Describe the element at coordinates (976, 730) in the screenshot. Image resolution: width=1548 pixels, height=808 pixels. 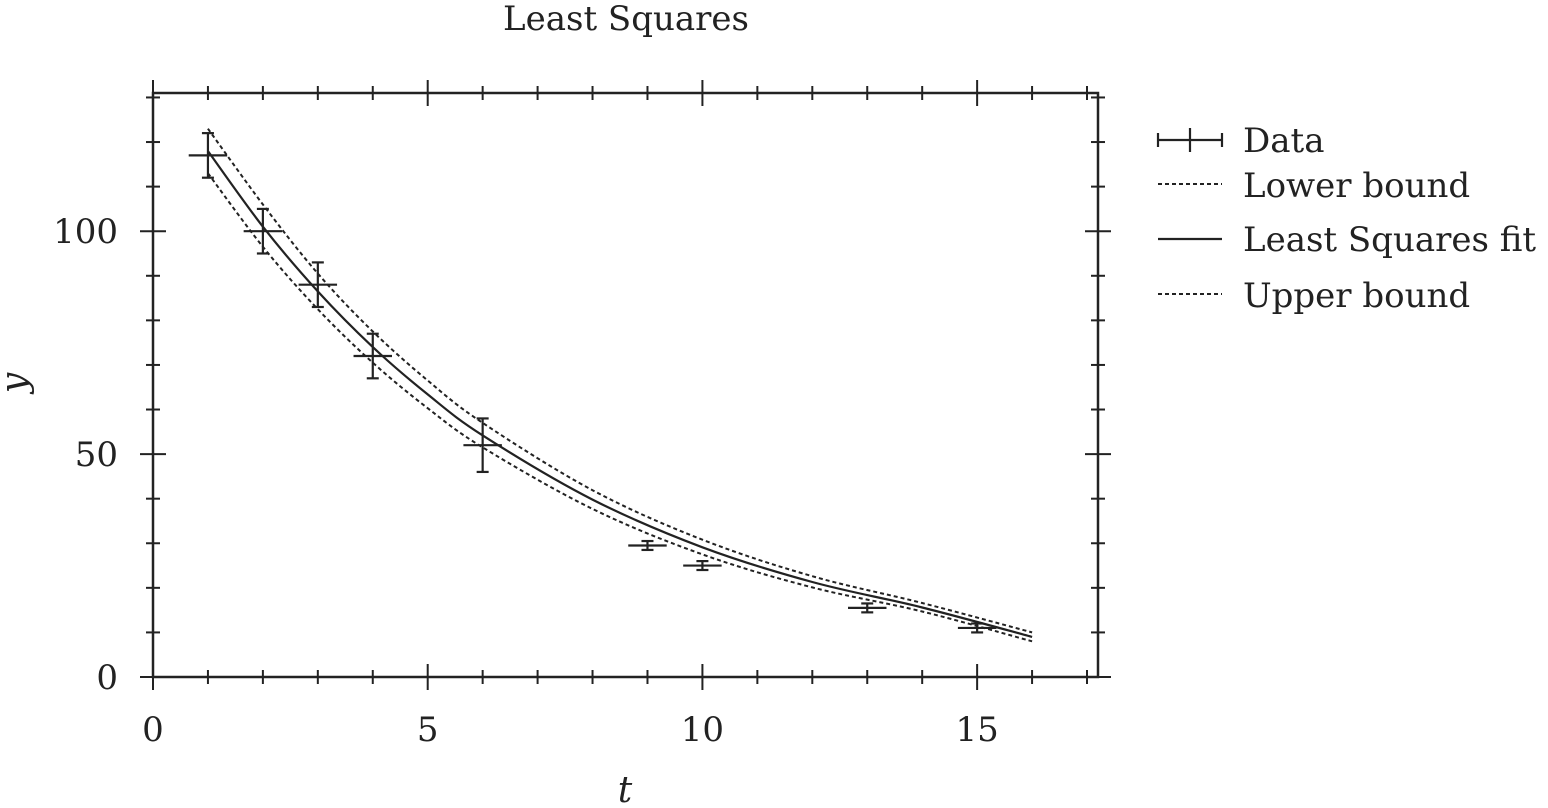
I see `x-tick-label: 15` at that location.